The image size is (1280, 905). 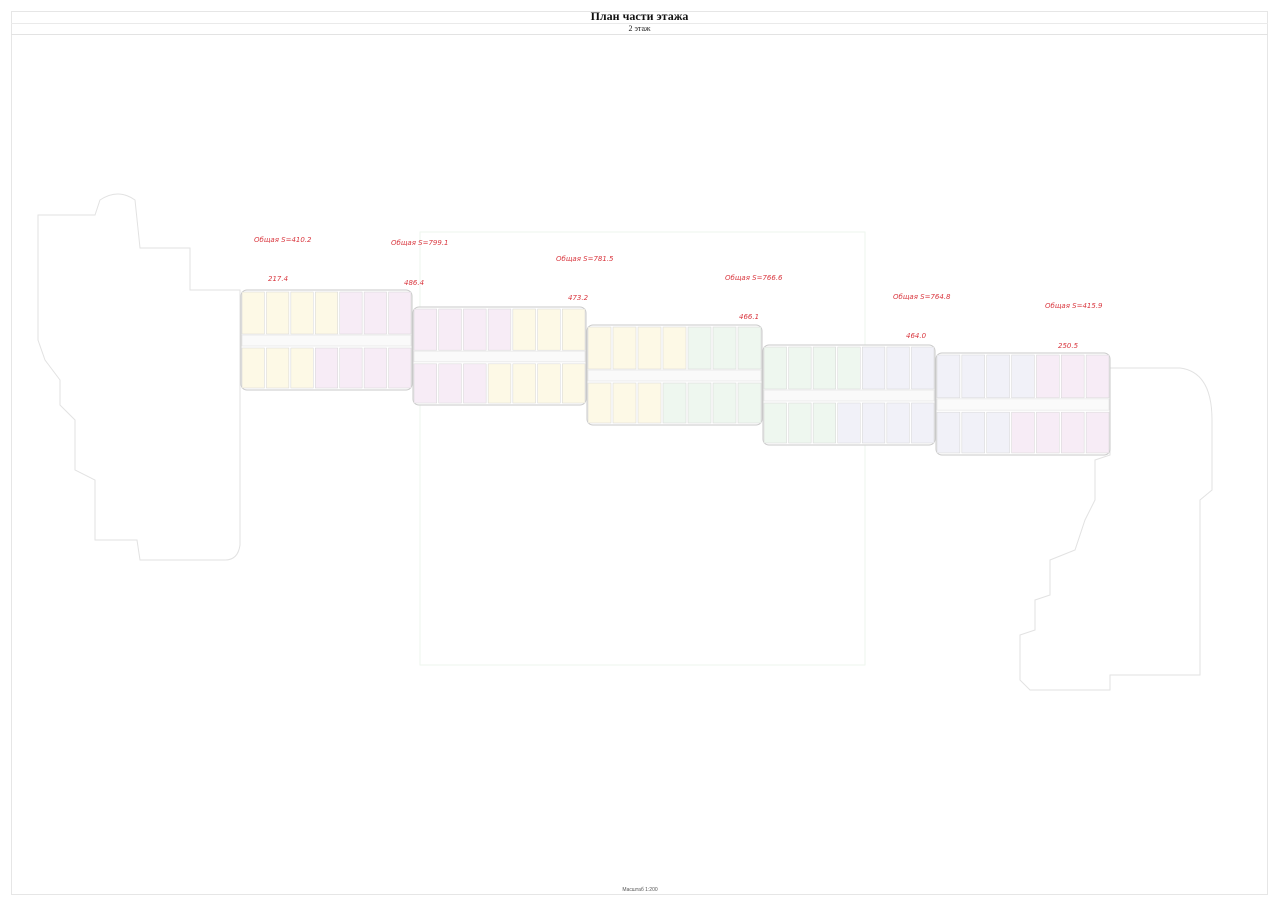 What do you see at coordinates (578, 298) in the screenshot?
I see `section-part-area: 473.2` at bounding box center [578, 298].